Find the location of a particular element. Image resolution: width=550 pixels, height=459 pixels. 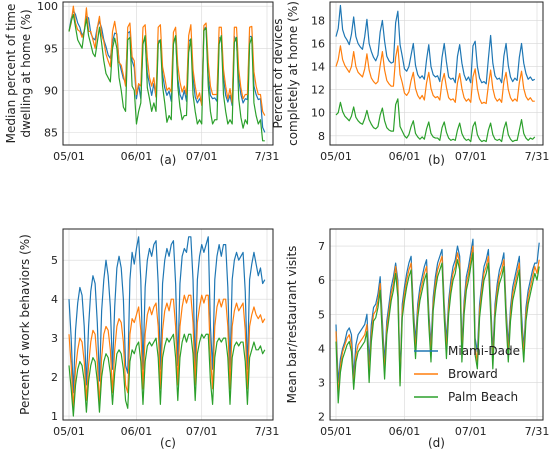

panel-label: (d) is located at coordinates (436, 443).